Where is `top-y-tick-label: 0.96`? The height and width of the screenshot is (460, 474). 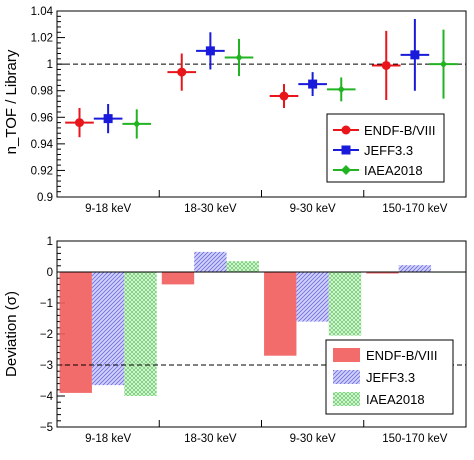 top-y-tick-label: 0.96 is located at coordinates (42, 118).